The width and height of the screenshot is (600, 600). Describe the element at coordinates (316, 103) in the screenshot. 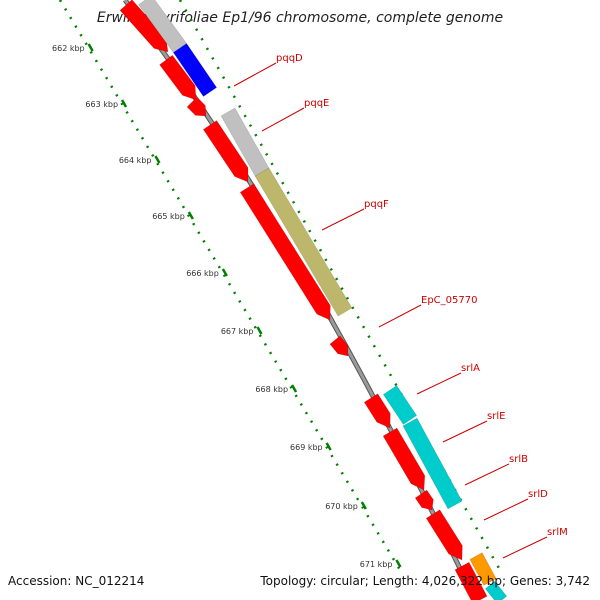

I see `gene-label-pqqe: pqqE` at that location.